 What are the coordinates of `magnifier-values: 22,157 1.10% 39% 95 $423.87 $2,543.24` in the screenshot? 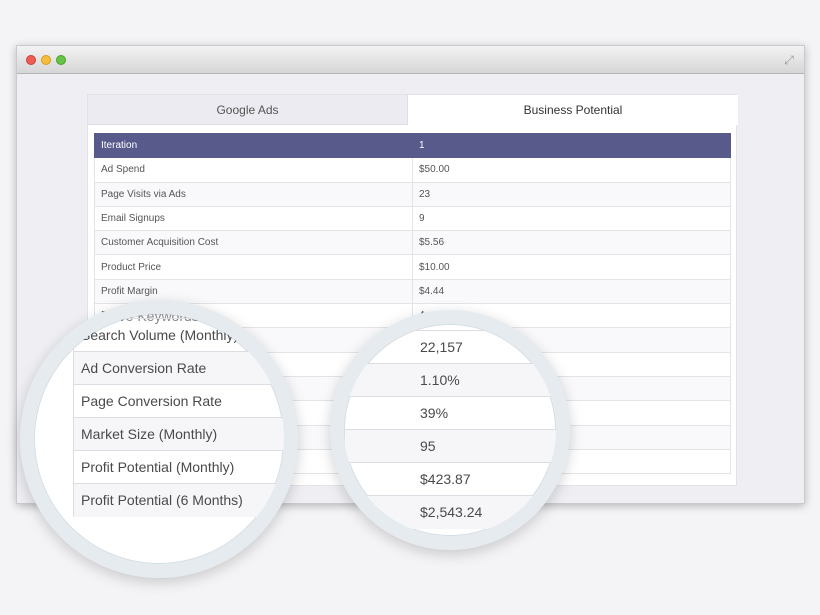 It's located at (450, 430).